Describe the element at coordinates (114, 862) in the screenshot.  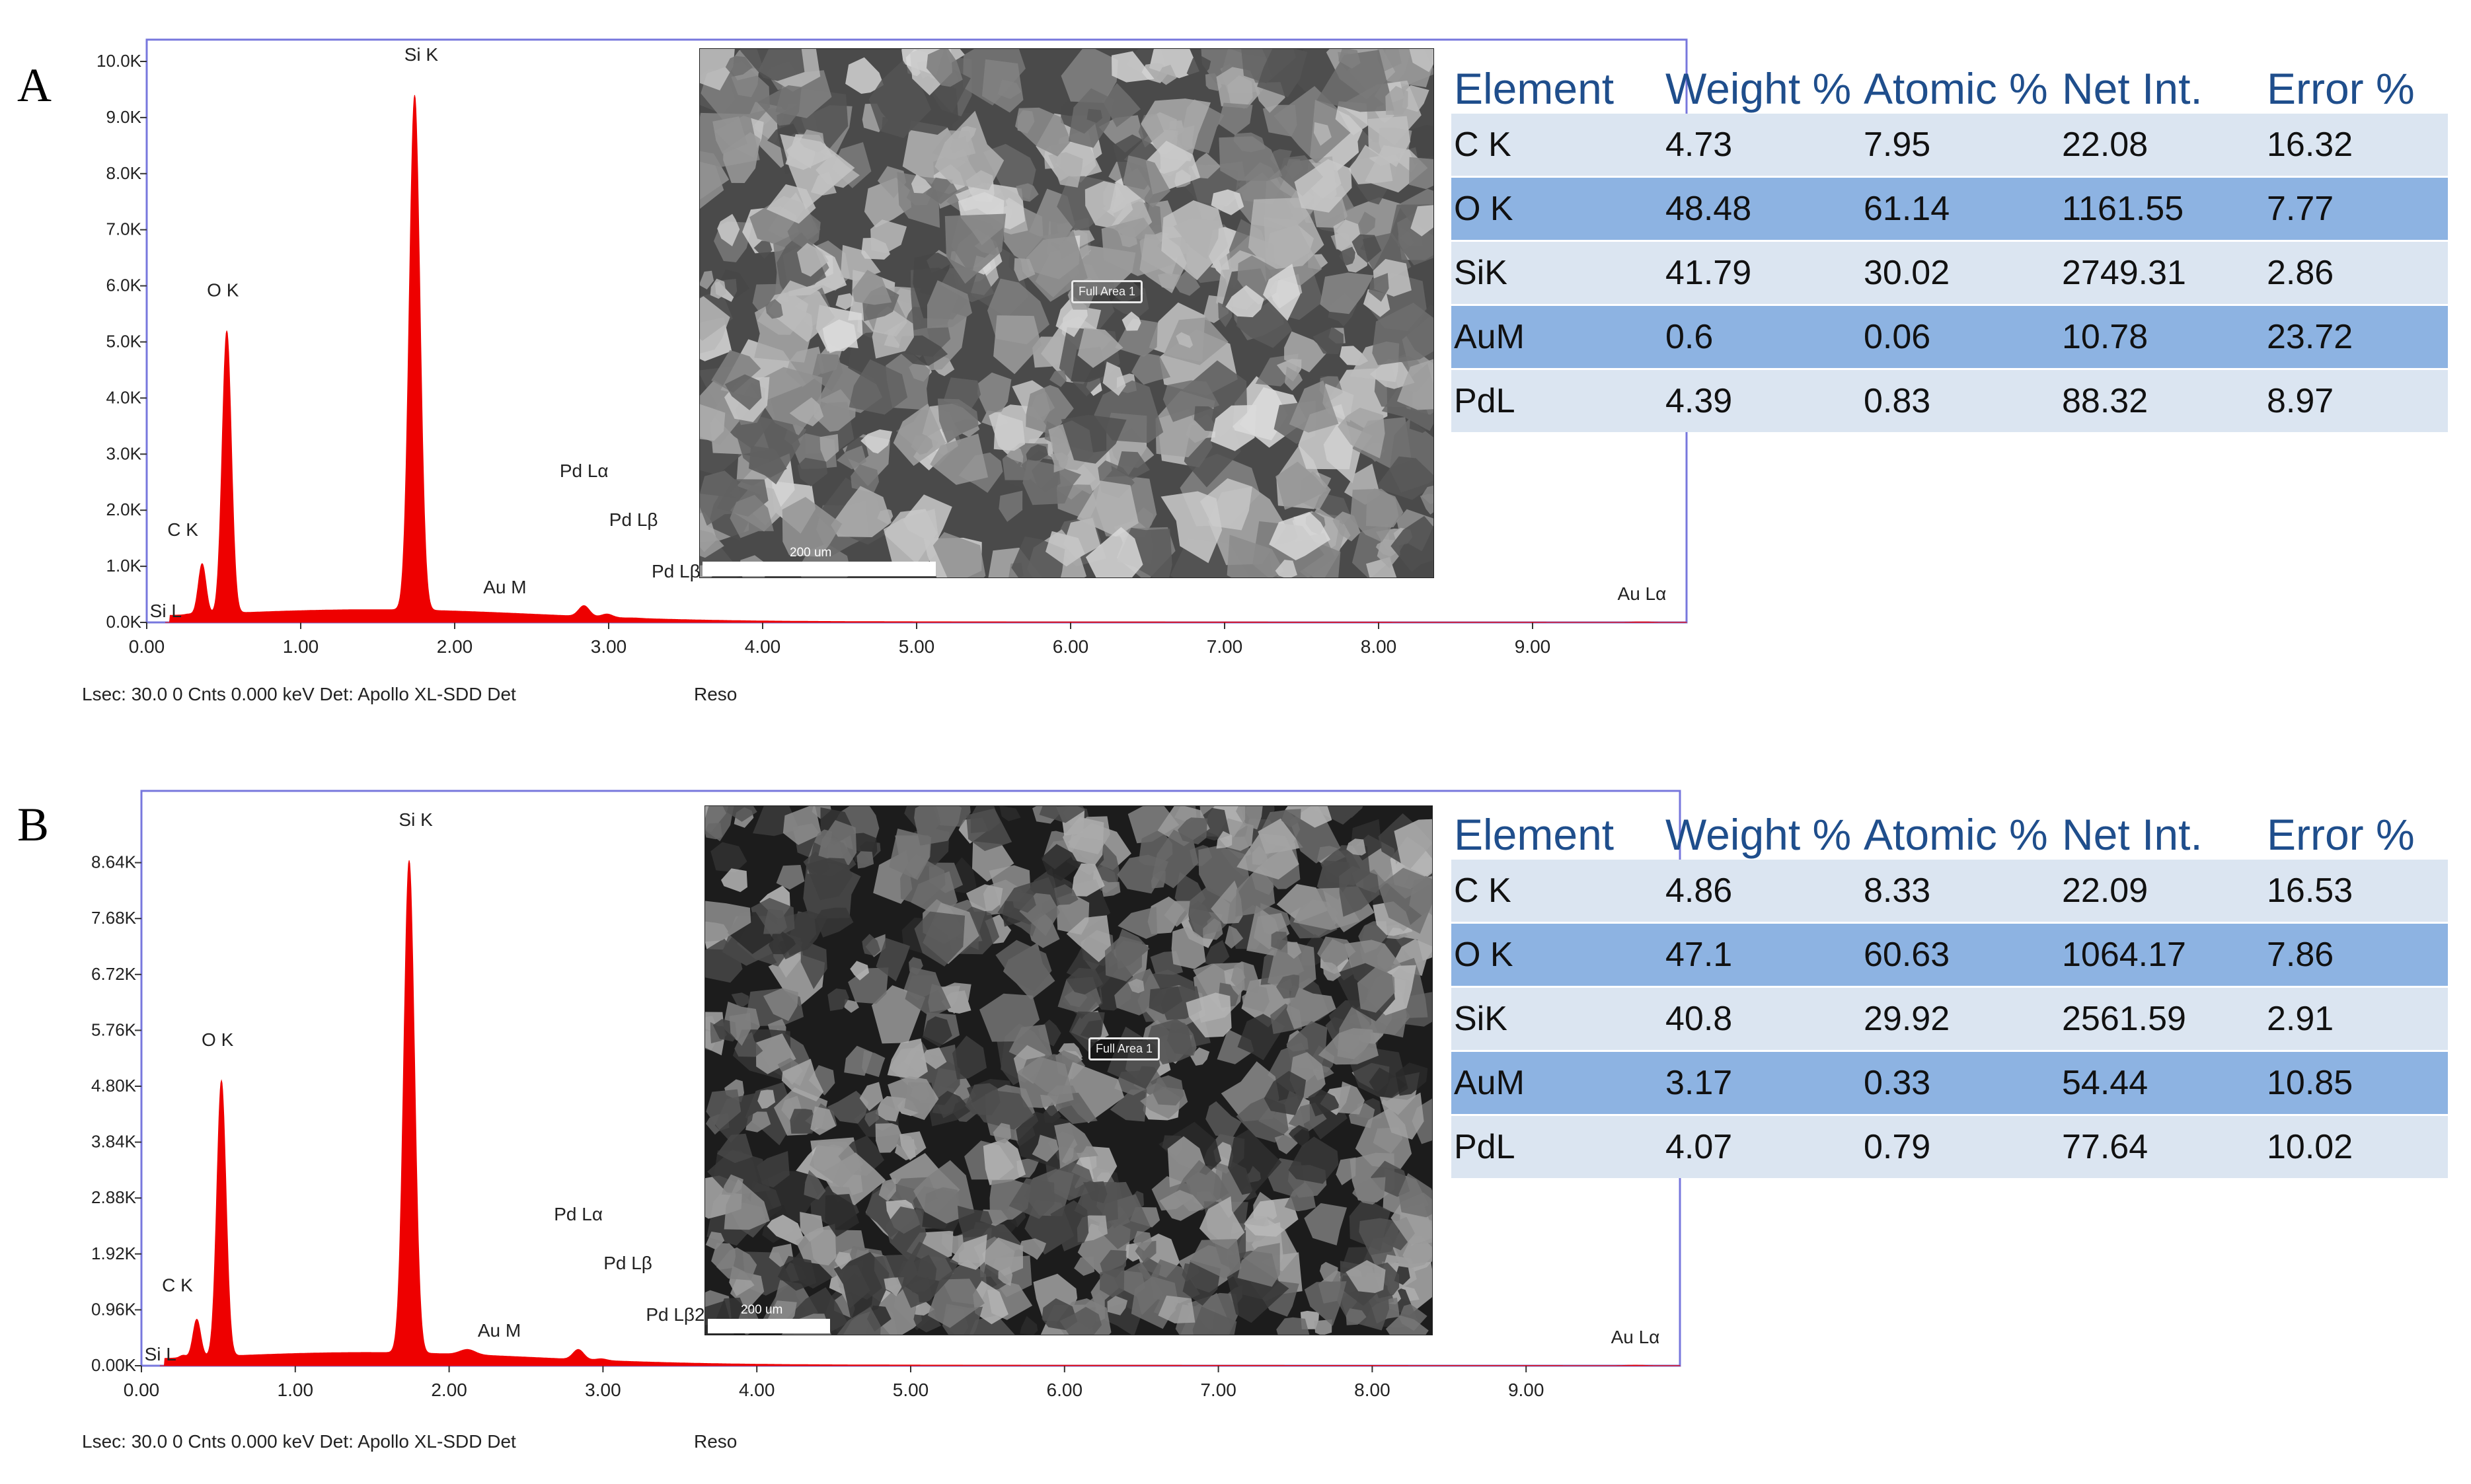
I see `y-tick-label: 8.64K` at that location.